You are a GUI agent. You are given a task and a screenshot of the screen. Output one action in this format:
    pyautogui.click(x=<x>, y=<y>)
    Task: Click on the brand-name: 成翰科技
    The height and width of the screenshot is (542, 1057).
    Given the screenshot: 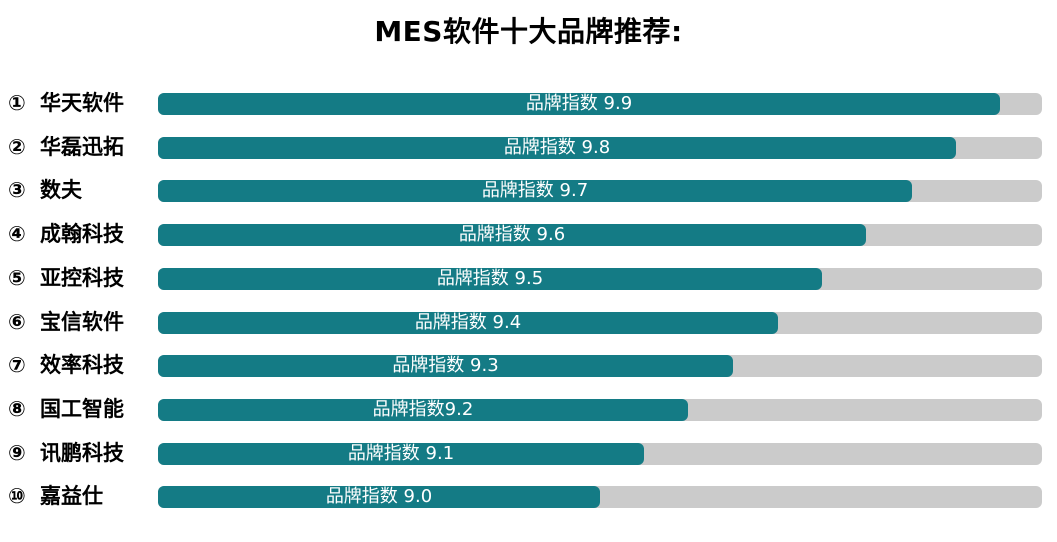 What is the action you would take?
    pyautogui.click(x=82, y=234)
    